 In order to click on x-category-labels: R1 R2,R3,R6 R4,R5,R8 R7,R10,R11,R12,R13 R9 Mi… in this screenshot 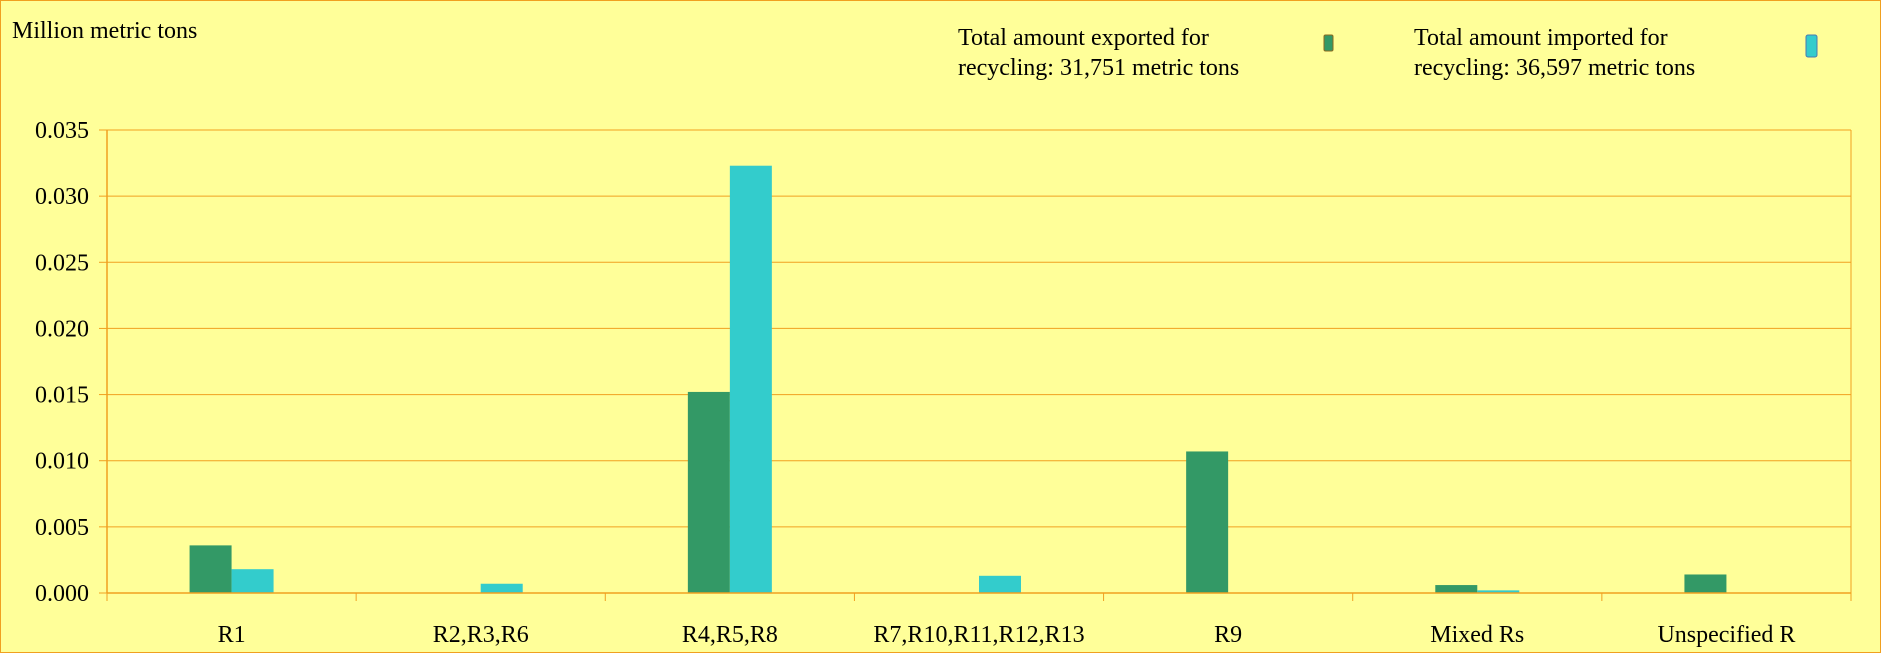, I will do `click(1007, 635)`.